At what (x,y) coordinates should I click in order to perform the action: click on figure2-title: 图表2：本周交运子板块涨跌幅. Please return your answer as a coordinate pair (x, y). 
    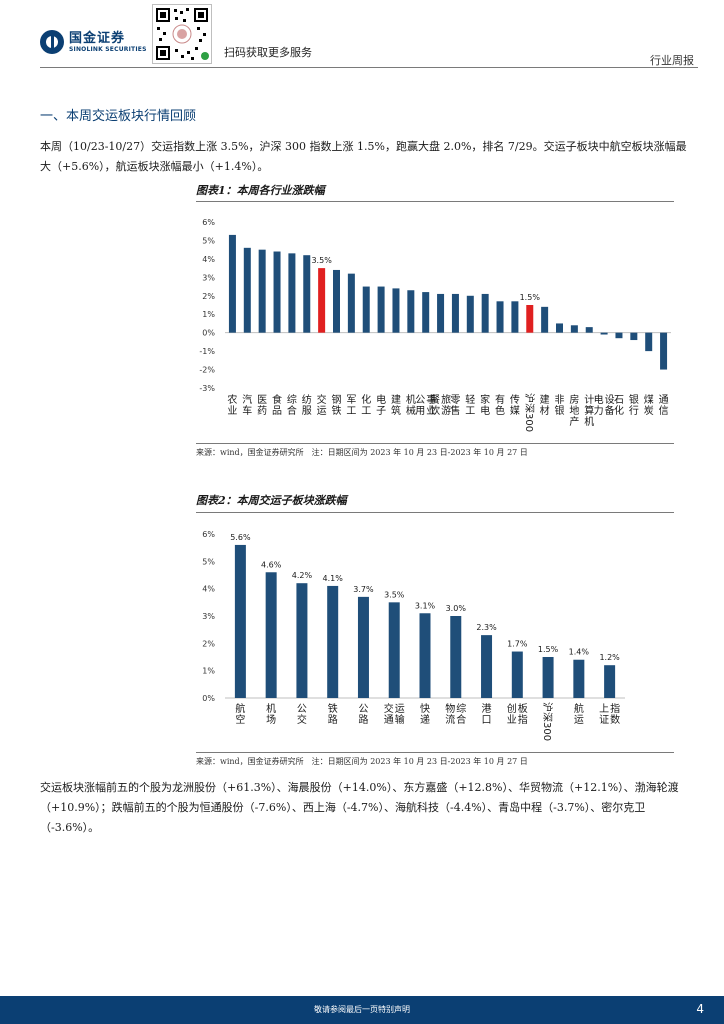
    Looking at the image, I should click on (271, 500).